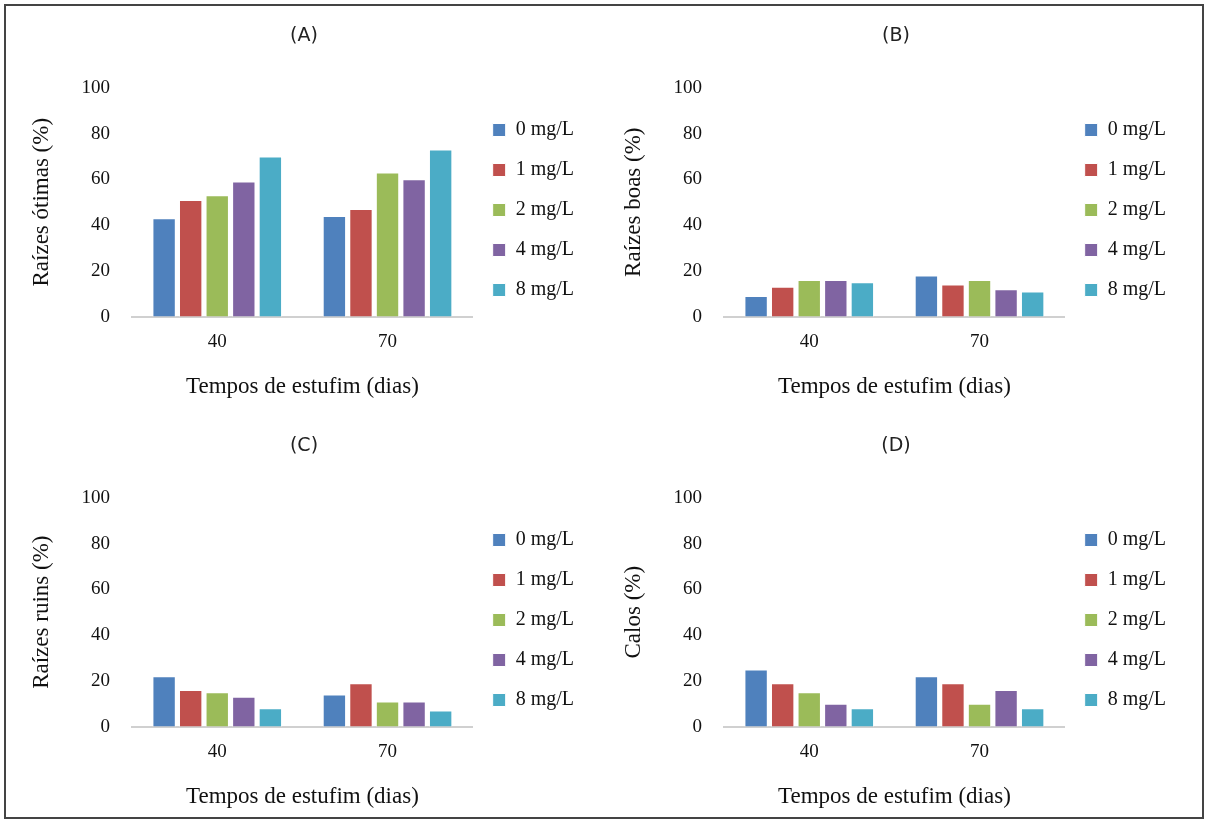 The height and width of the screenshot is (823, 1209). What do you see at coordinates (40, 612) in the screenshot?
I see `y-axis-title: Raízes ruins (%)` at bounding box center [40, 612].